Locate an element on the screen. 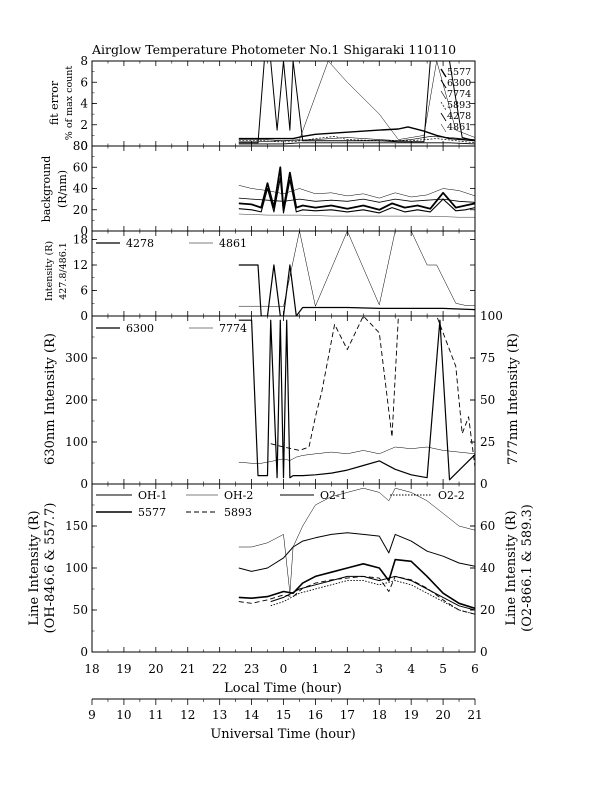 The height and width of the screenshot is (792, 612). ut-tick-label: 15 is located at coordinates (283, 715).